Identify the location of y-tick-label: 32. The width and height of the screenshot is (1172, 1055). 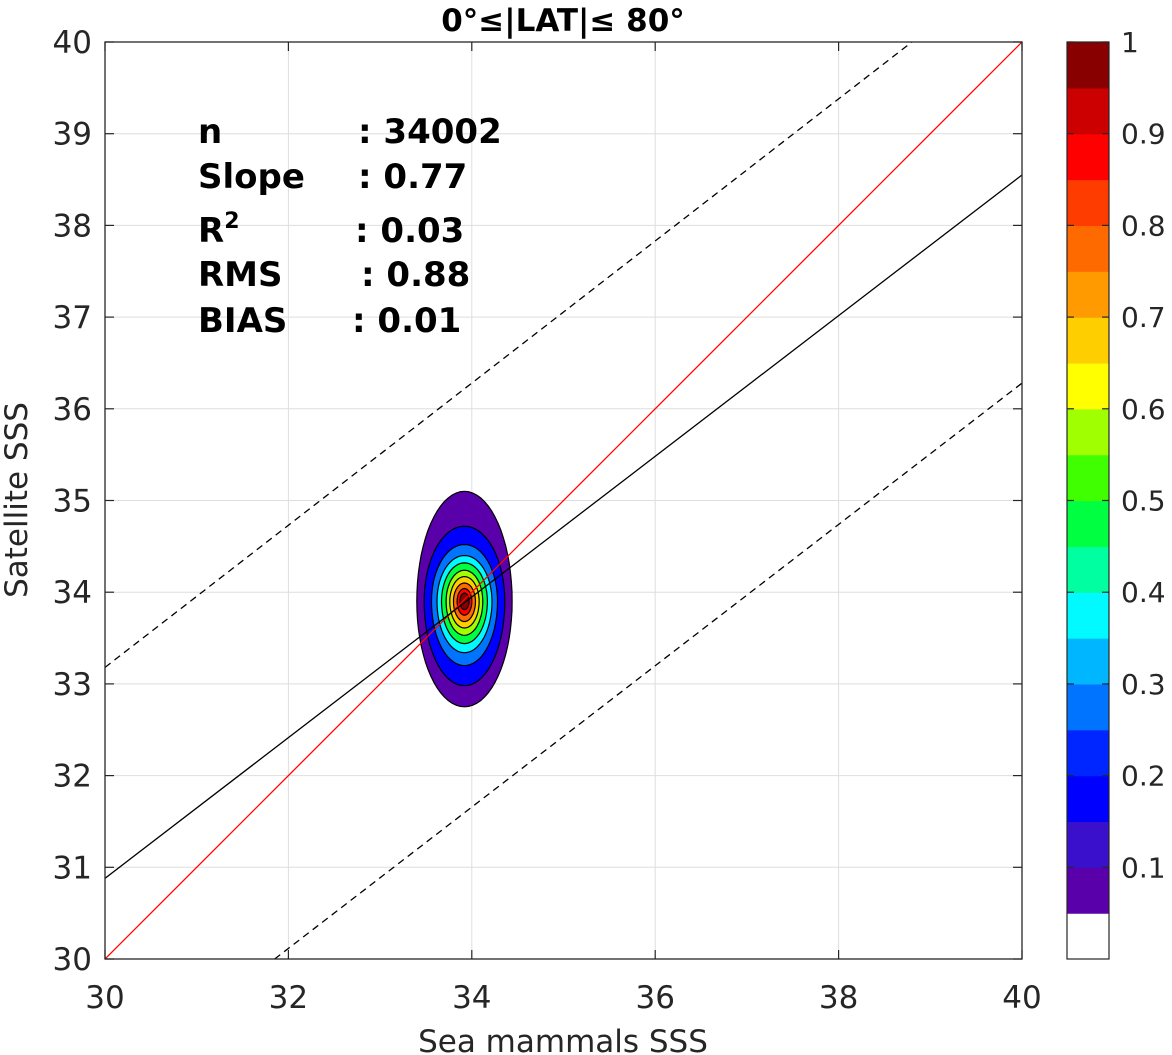
(72, 777).